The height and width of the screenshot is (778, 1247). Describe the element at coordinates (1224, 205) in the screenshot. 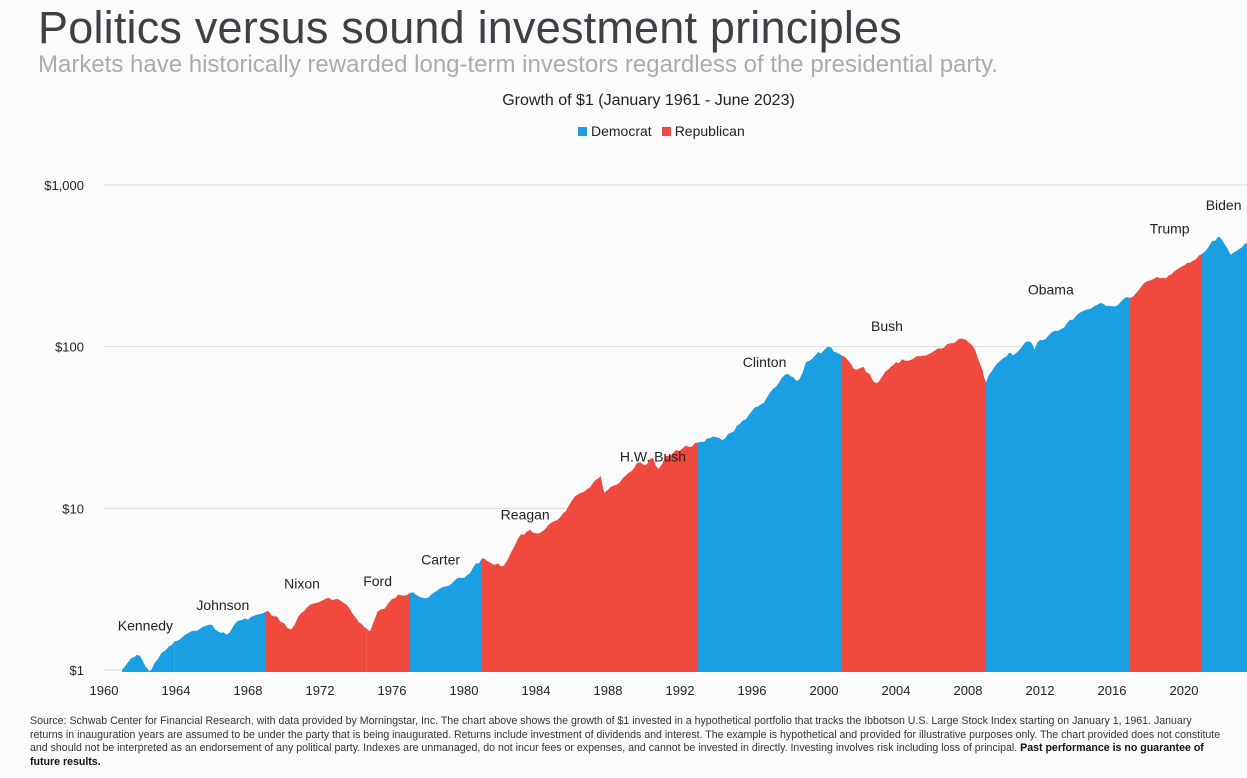

I see `president-label: Biden` at that location.